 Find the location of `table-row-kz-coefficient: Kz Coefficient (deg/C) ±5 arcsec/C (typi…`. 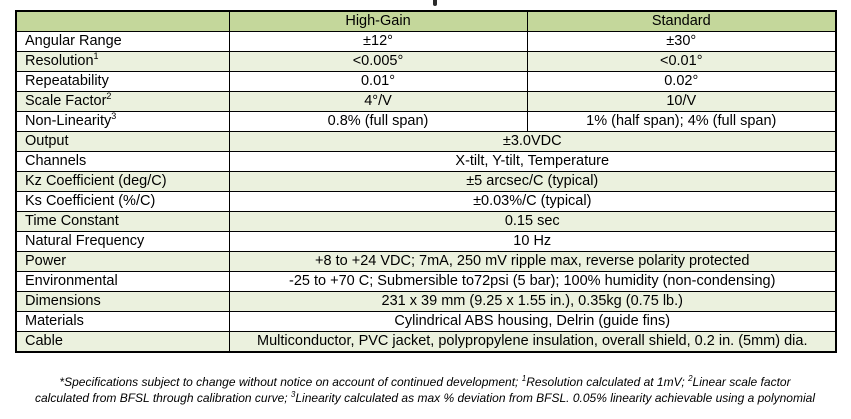

table-row-kz-coefficient: Kz Coefficient (deg/C) ±5 arcsec/C (typi… is located at coordinates (426, 181).